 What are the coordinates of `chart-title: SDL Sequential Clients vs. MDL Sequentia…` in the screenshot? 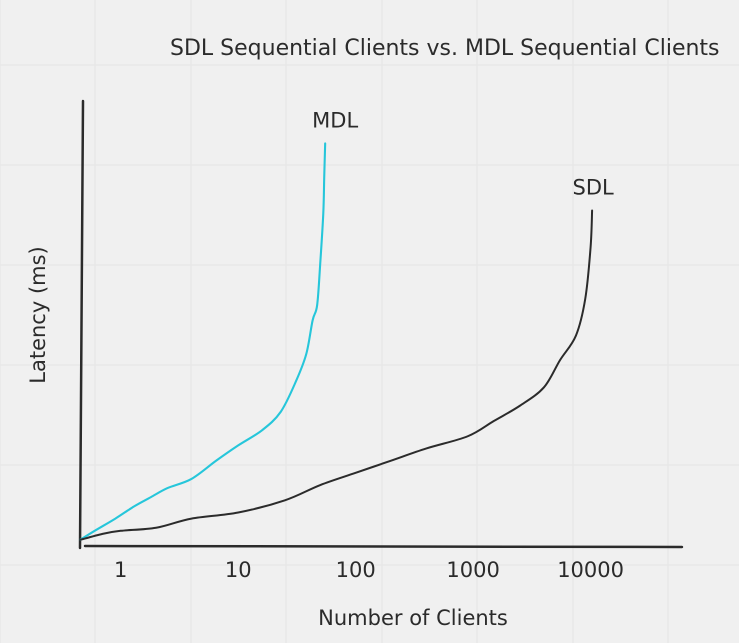 It's located at (445, 48).